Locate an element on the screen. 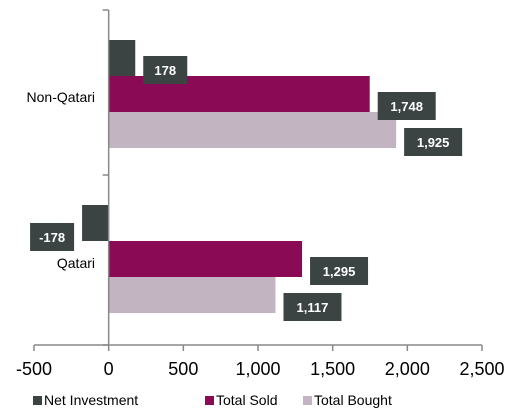 The image size is (523, 410). data-label: 1,117 is located at coordinates (312, 307).